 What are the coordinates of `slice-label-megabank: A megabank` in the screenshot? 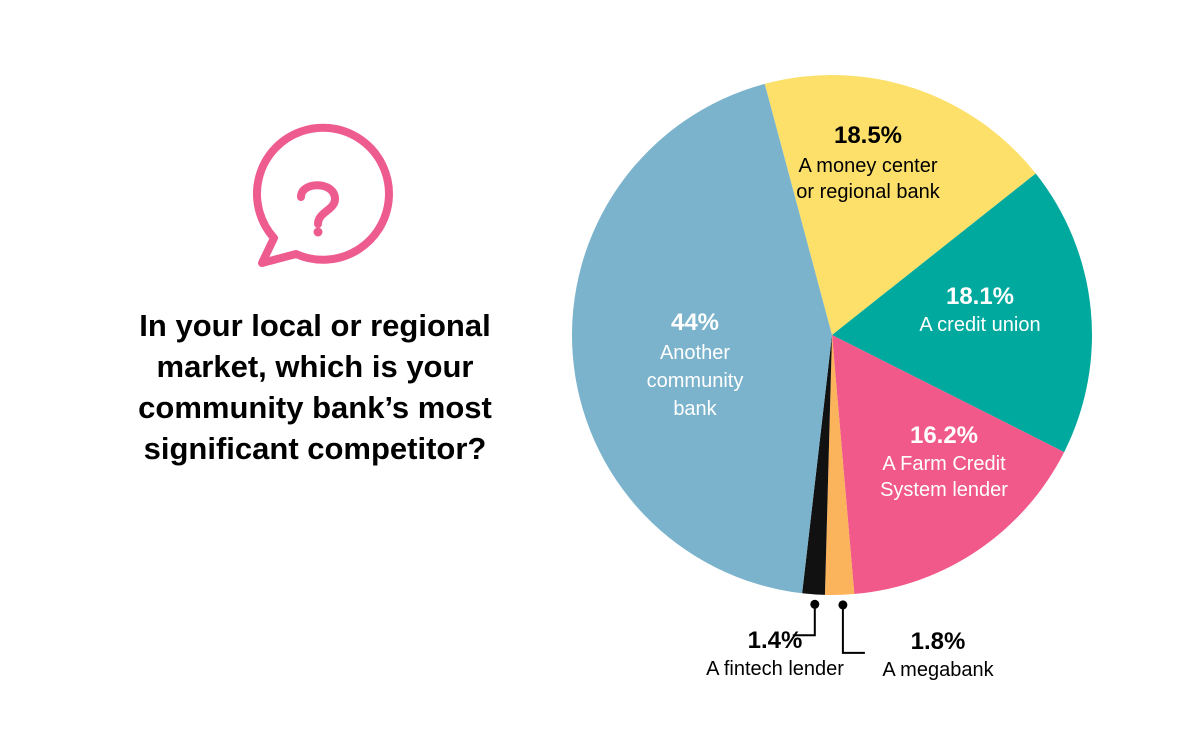 It's located at (938, 670).